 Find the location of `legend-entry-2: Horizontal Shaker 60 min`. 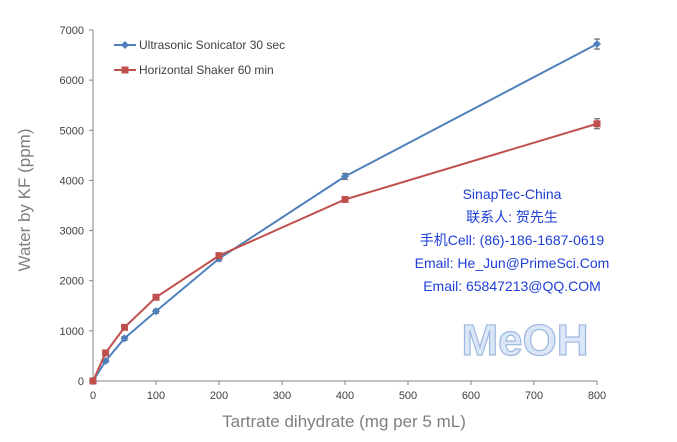

legend-entry-2: Horizontal Shaker 60 min is located at coordinates (194, 70).